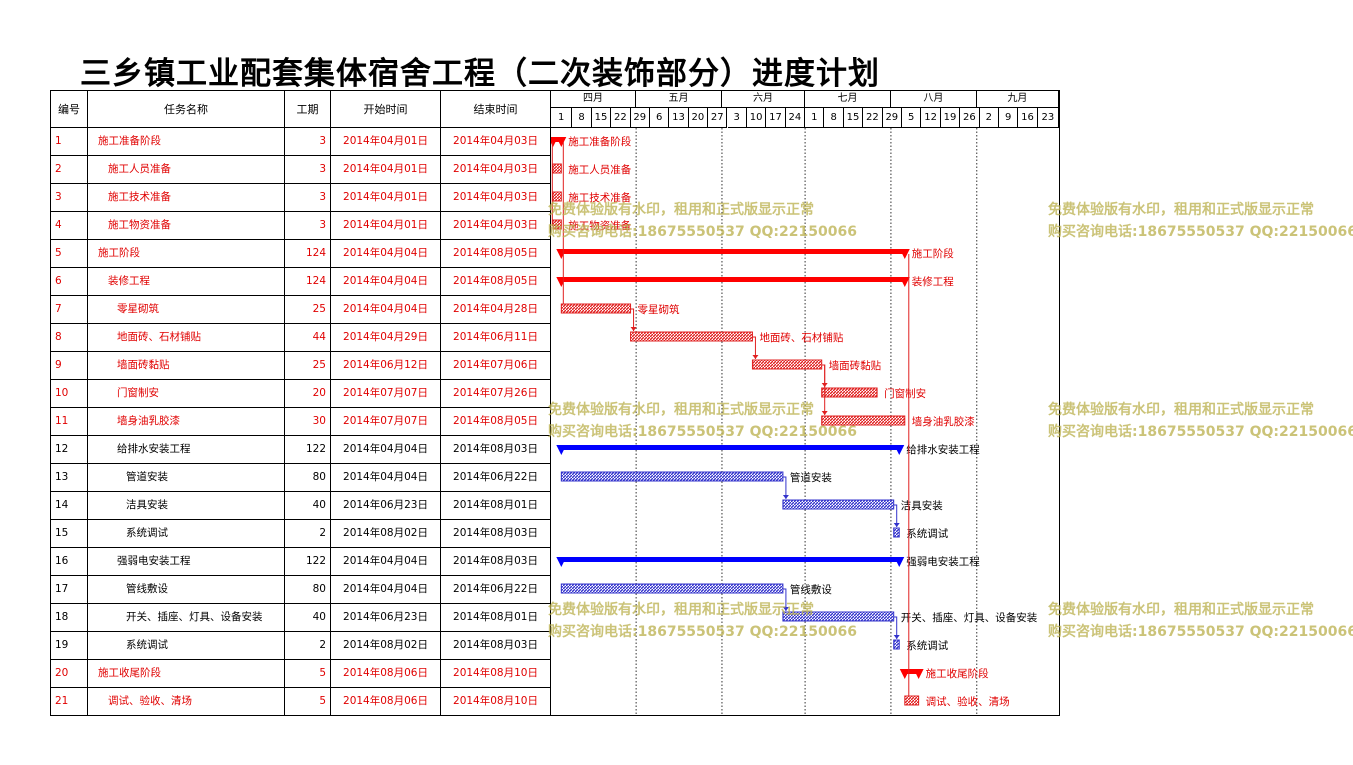  What do you see at coordinates (301, 562) in the screenshot?
I see `table-row: 16 强弱电安装工程 122 2014年04月04日 2014年08月03日` at bounding box center [301, 562].